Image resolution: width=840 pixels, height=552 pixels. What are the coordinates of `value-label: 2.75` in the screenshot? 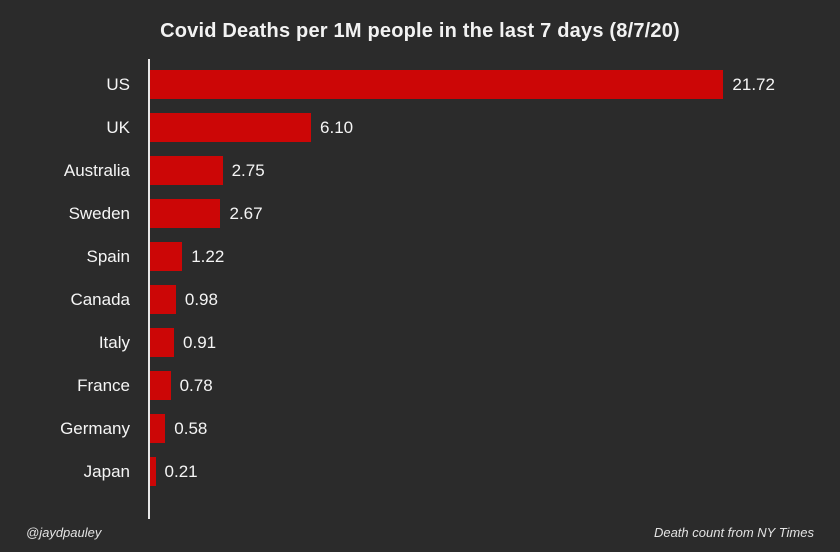 It's located at (248, 170).